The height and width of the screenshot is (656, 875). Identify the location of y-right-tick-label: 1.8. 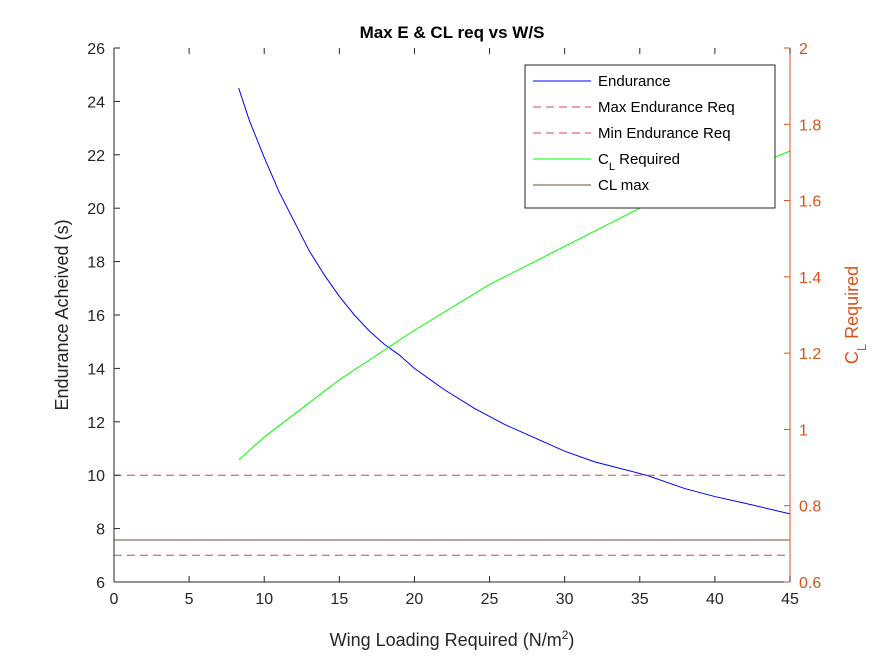
(810, 125).